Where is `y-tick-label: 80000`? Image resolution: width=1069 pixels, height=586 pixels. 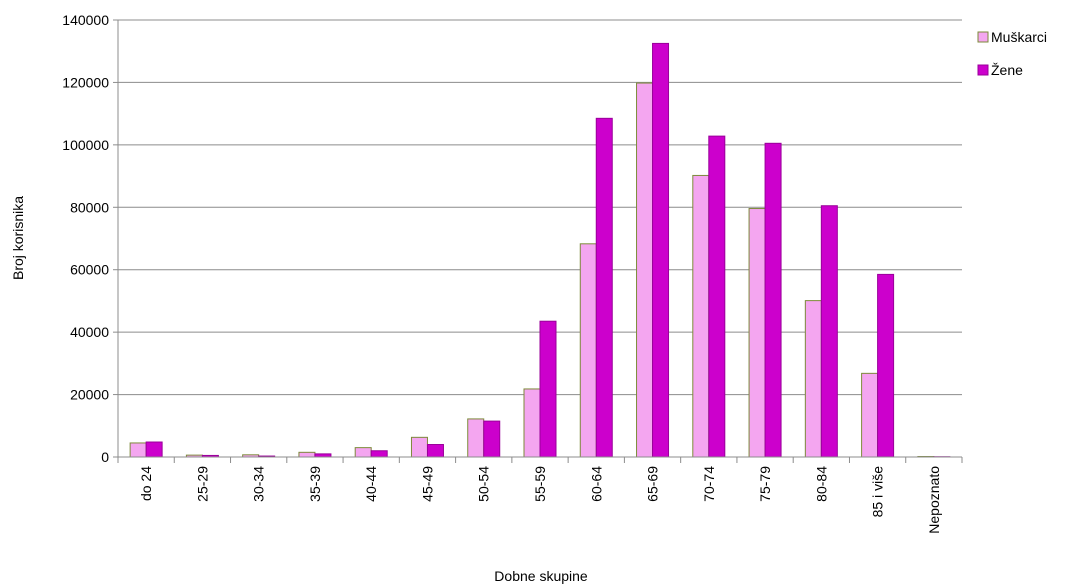
y-tick-label: 80000 is located at coordinates (89, 207).